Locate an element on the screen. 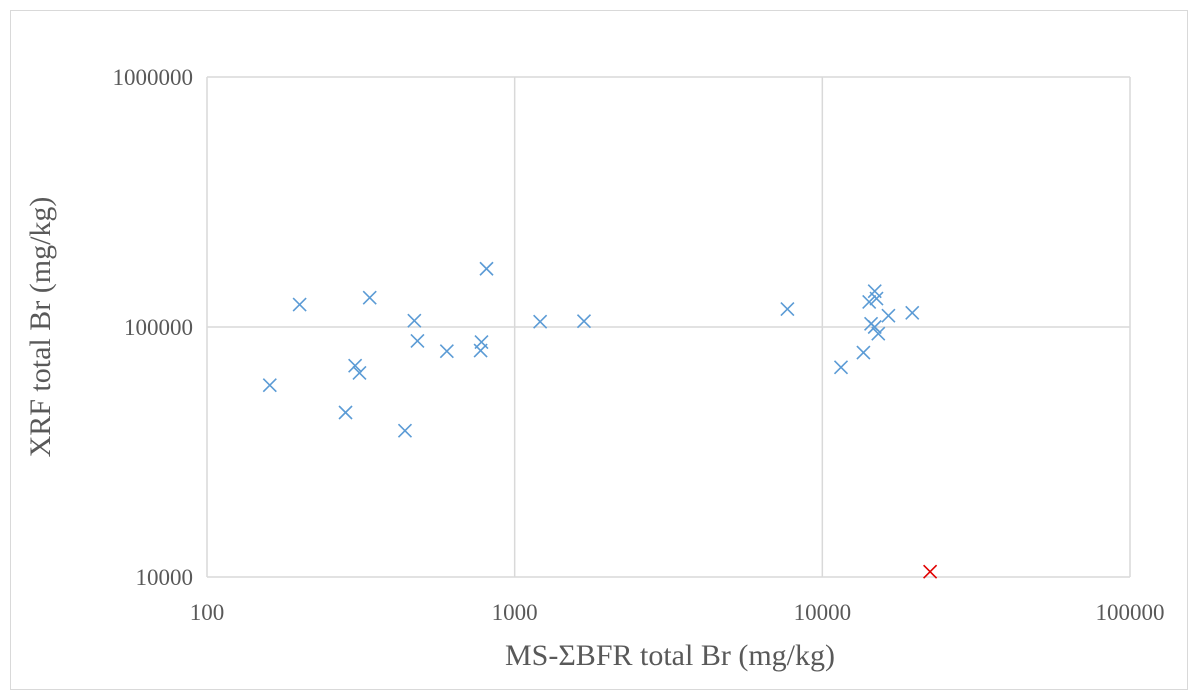 The image size is (1200, 690). y-tick-label: 10000 is located at coordinates (165, 577).